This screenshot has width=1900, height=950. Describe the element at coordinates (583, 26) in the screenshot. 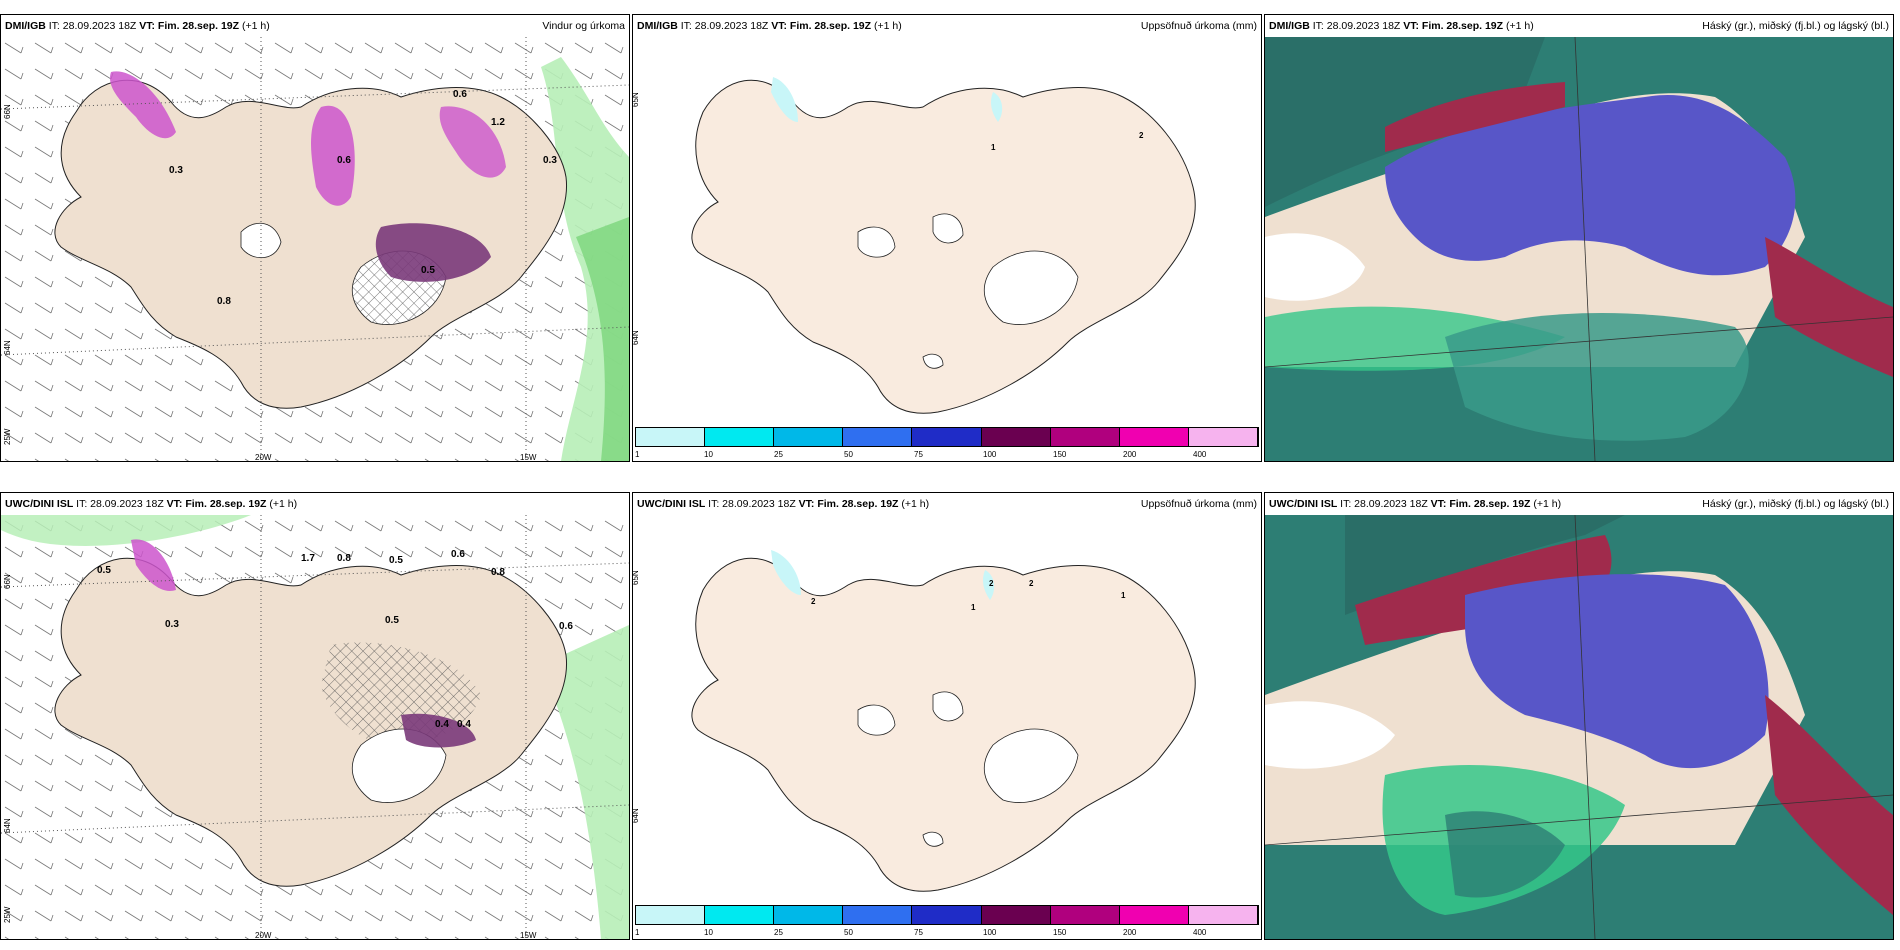

I see `panel-title: Vindur og úrkoma` at that location.